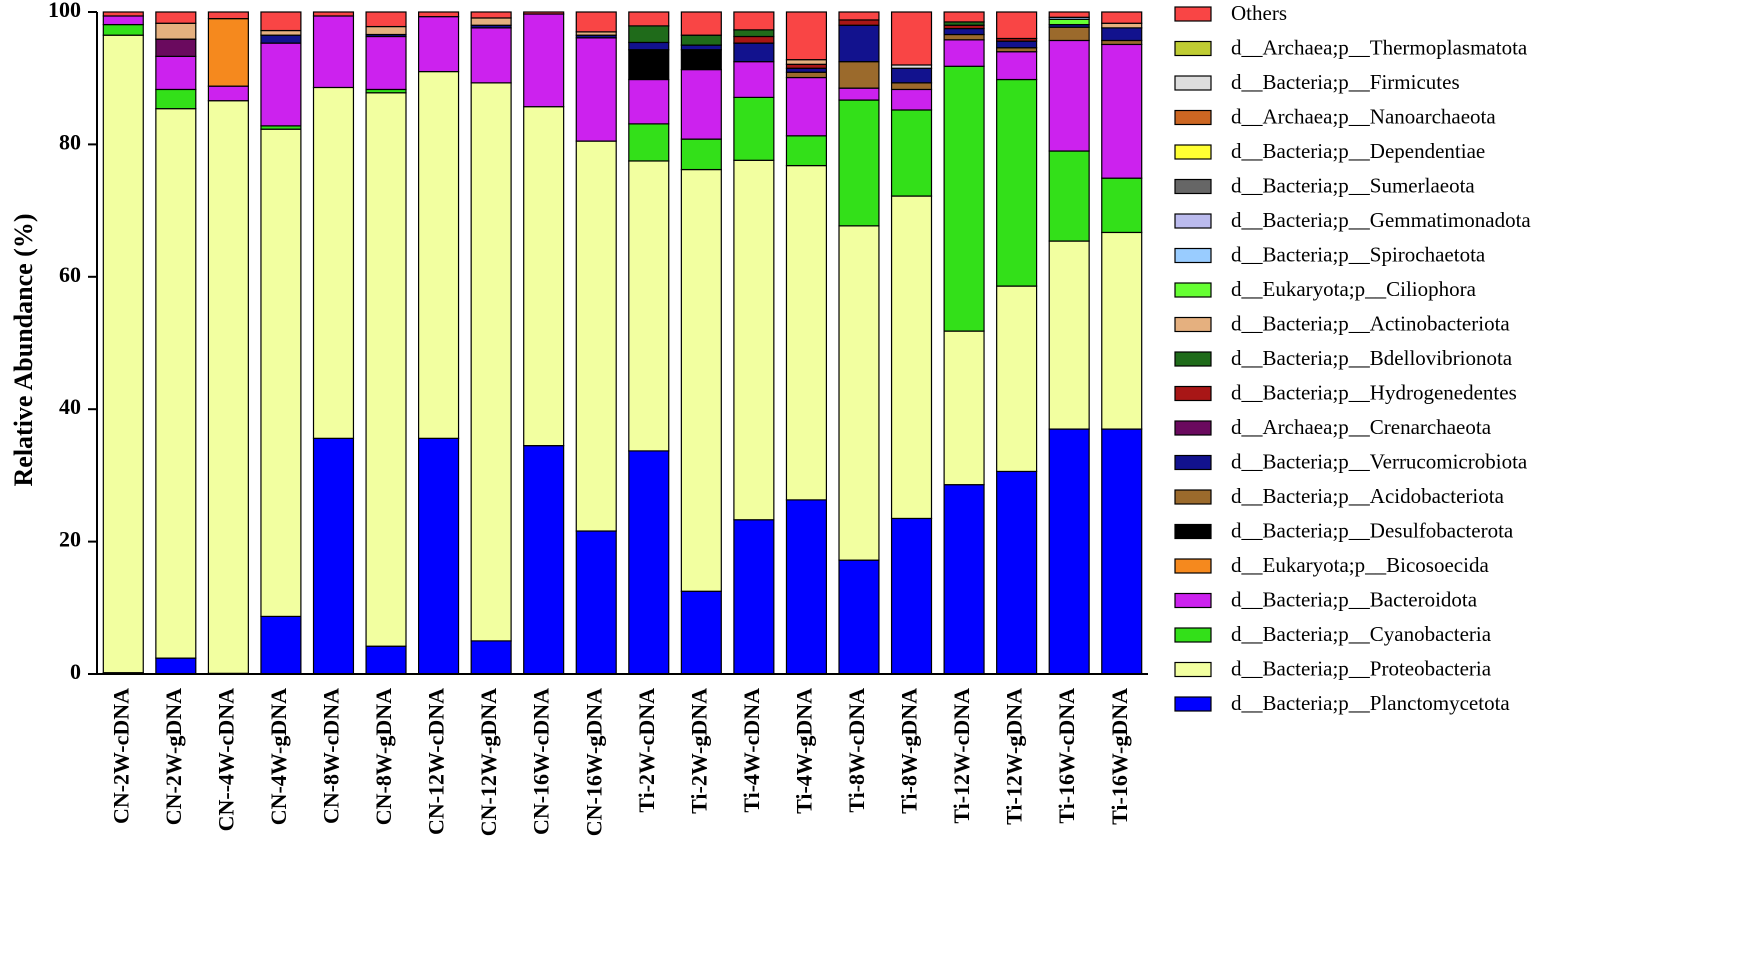 This screenshot has width=1750, height=966. Describe the element at coordinates (1358, 254) in the screenshot. I see `legend-label: d__Bacteria;p__Spirochaetota` at that location.